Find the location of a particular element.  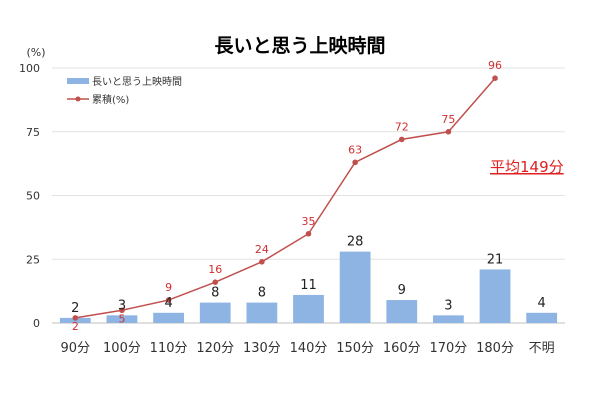

bar-data-label: 28 is located at coordinates (355, 242).